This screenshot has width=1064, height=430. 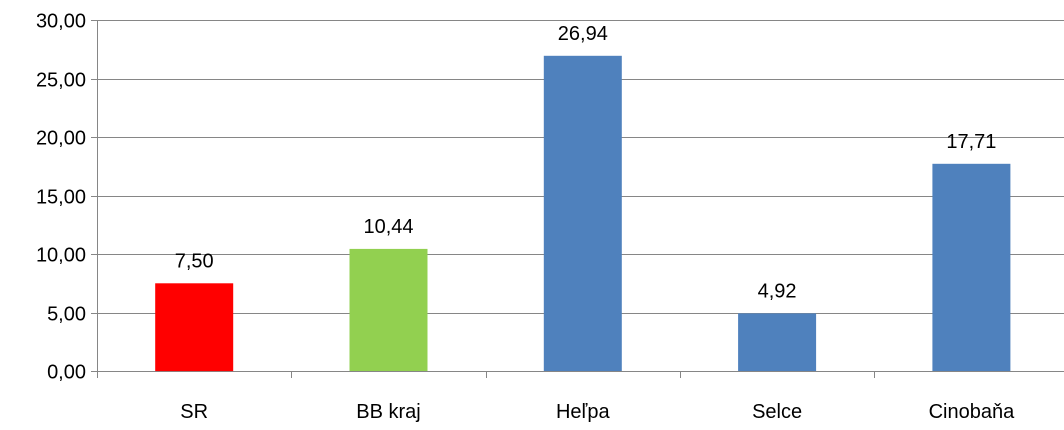 What do you see at coordinates (388, 309) in the screenshot?
I see `bar-bb-kraj` at bounding box center [388, 309].